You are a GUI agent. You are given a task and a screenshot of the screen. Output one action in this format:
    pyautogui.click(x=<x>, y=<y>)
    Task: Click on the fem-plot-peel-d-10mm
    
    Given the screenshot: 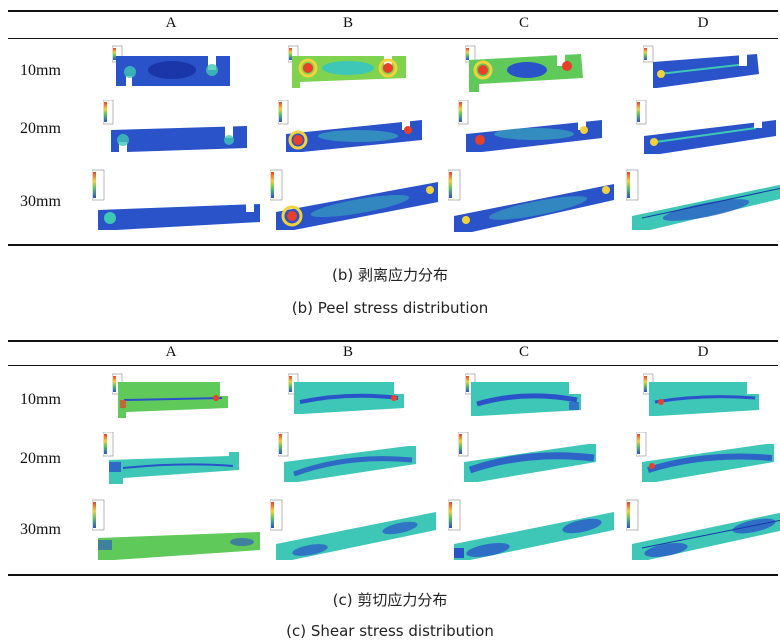 What is the action you would take?
    pyautogui.click(x=704, y=69)
    